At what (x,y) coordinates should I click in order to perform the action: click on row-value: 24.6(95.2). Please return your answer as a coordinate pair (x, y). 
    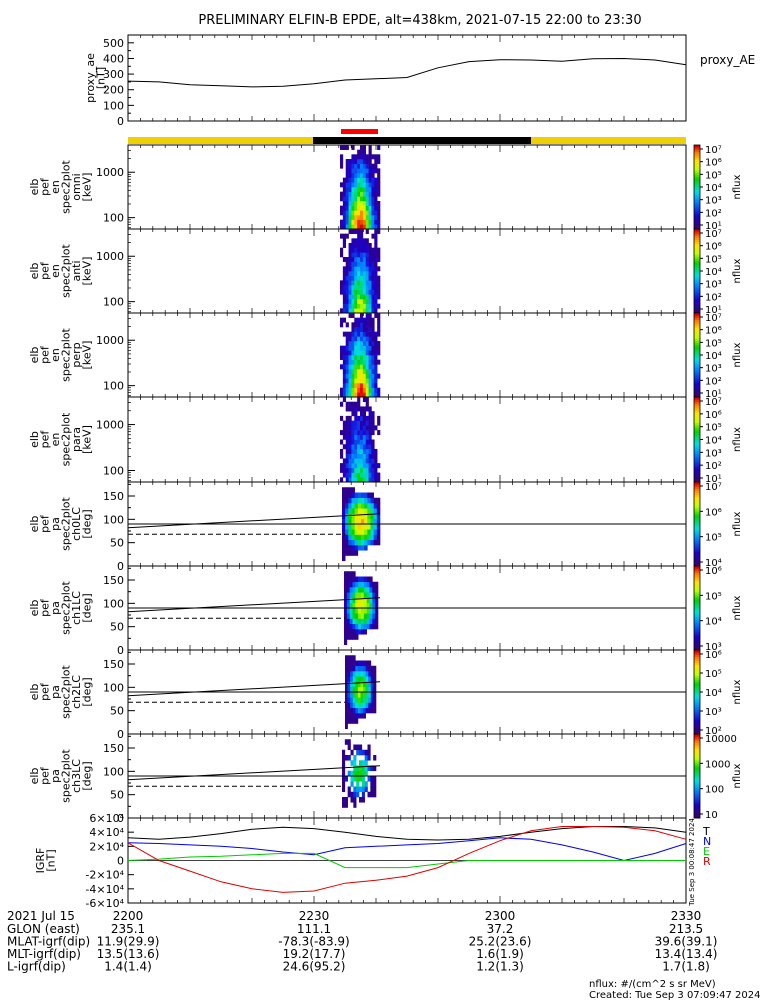
    Looking at the image, I should click on (314, 967).